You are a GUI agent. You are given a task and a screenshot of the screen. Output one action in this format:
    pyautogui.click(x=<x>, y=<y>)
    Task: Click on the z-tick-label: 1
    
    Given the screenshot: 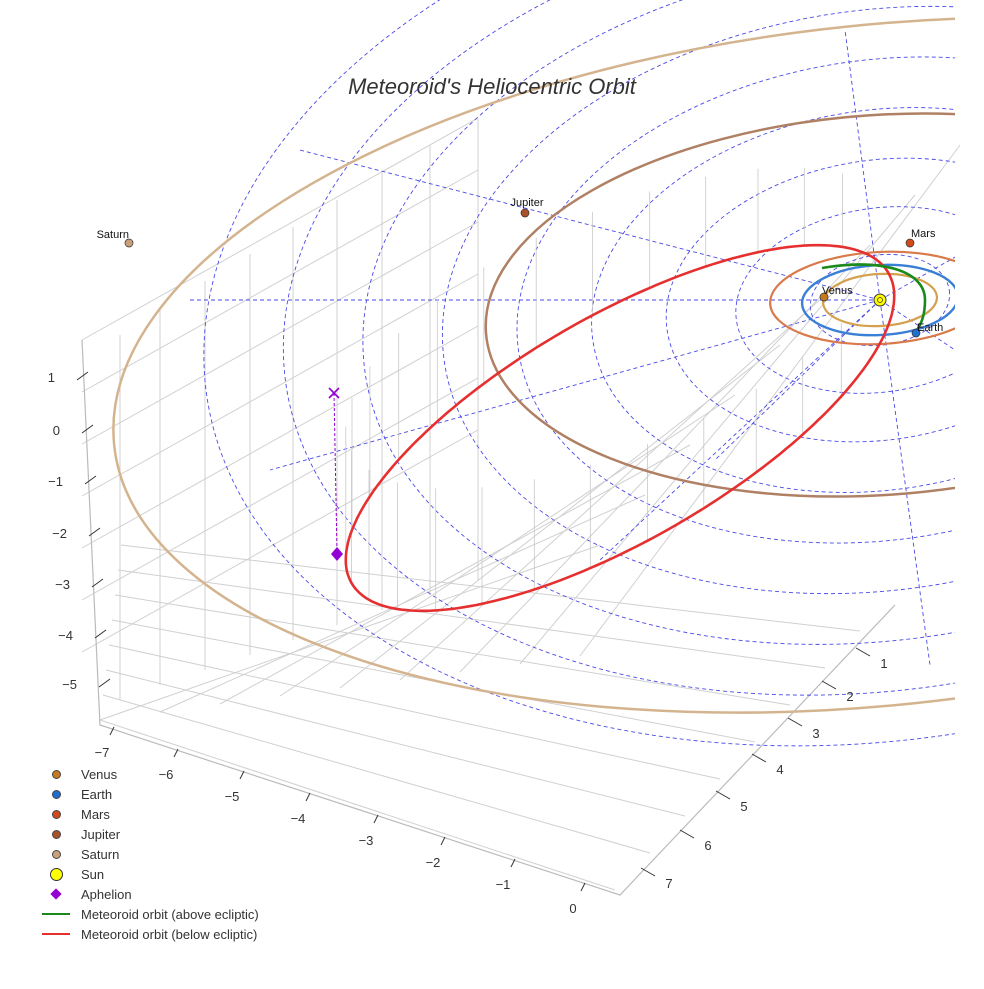 What is the action you would take?
    pyautogui.click(x=51, y=377)
    